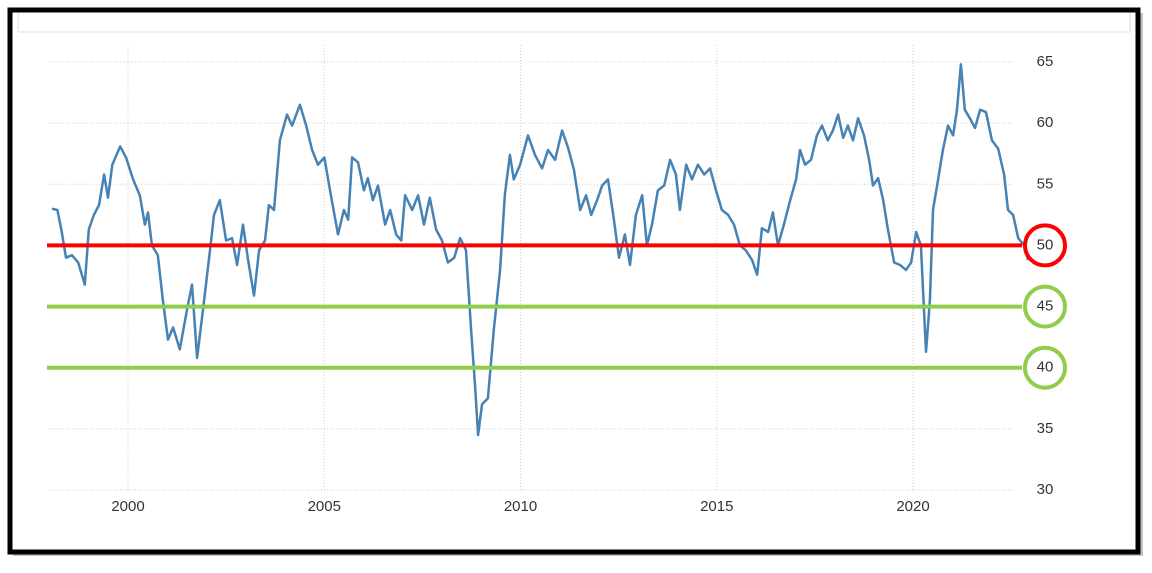 The image size is (1152, 573). What do you see at coordinates (1045, 61) in the screenshot?
I see `y-tick-label: 65` at bounding box center [1045, 61].